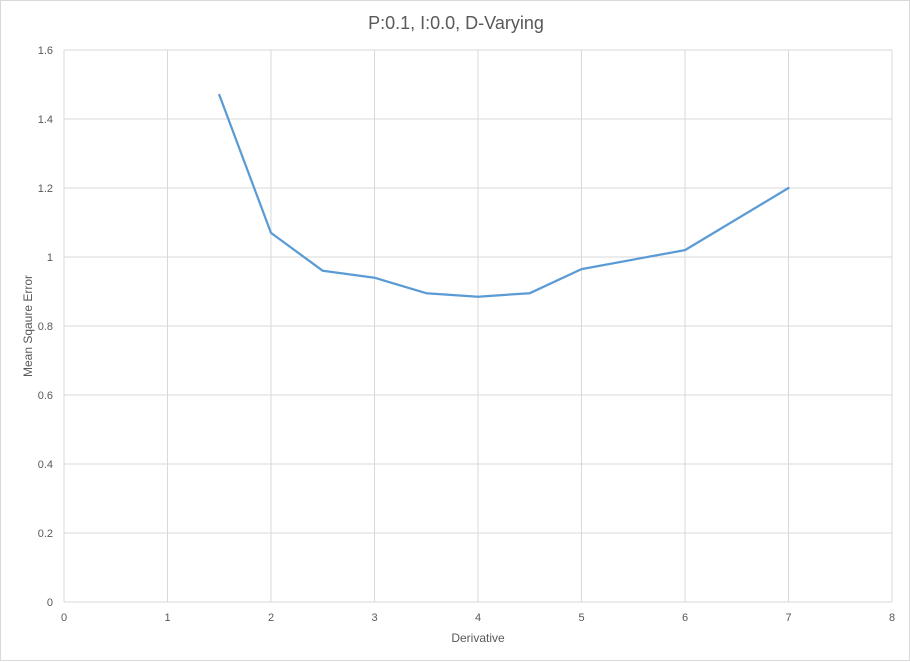 This screenshot has width=910, height=662. I want to click on y-tick-label: 0, so click(50, 603).